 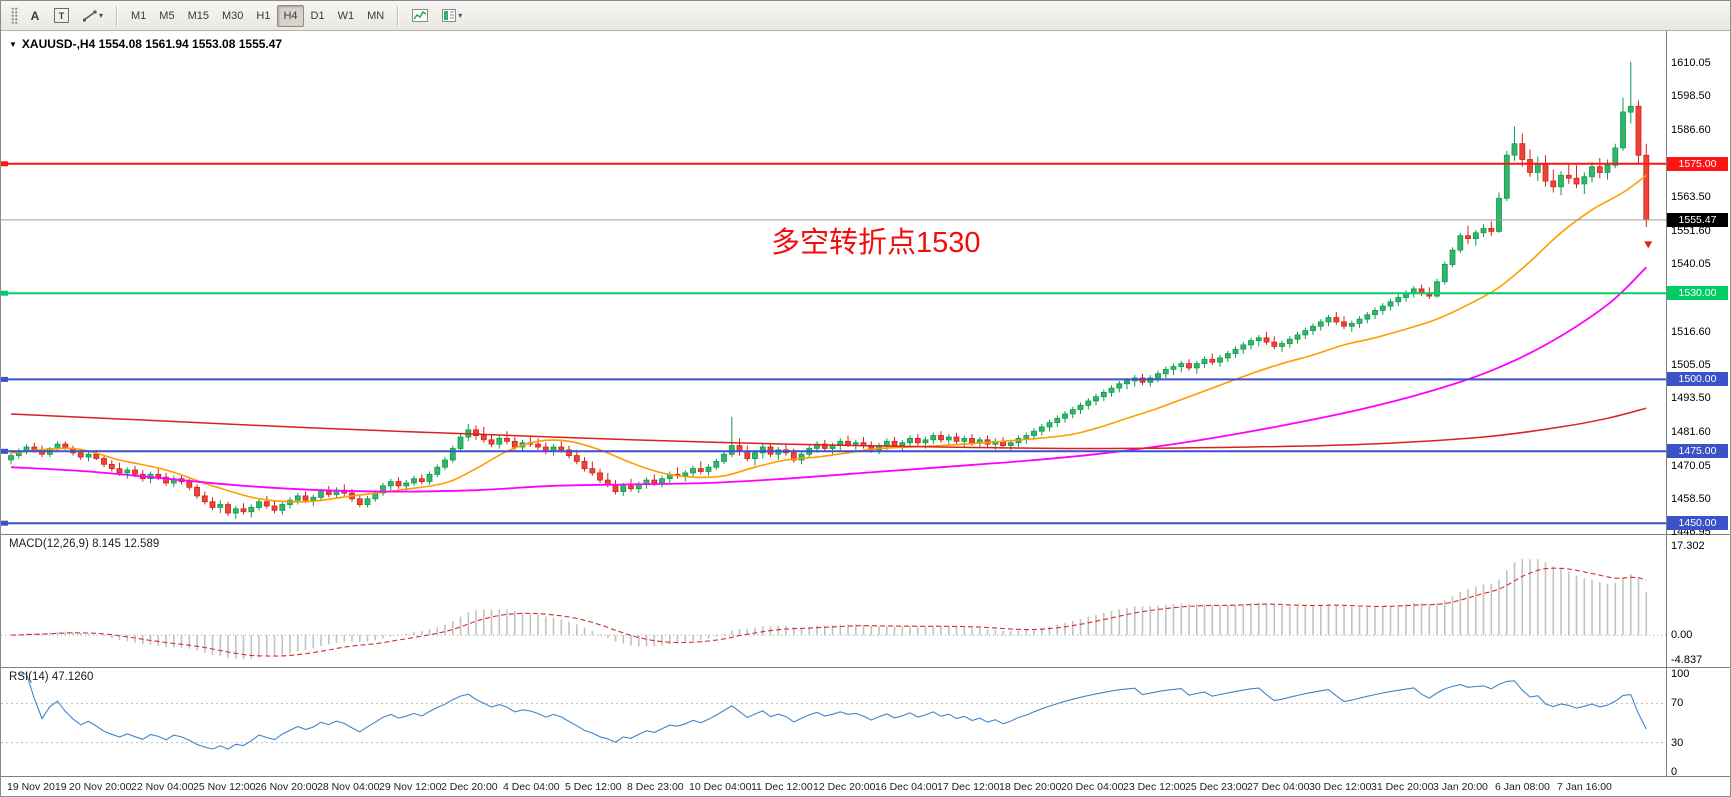 What do you see at coordinates (1691, 196) in the screenshot?
I see `price-tick-label: 1563.50` at bounding box center [1691, 196].